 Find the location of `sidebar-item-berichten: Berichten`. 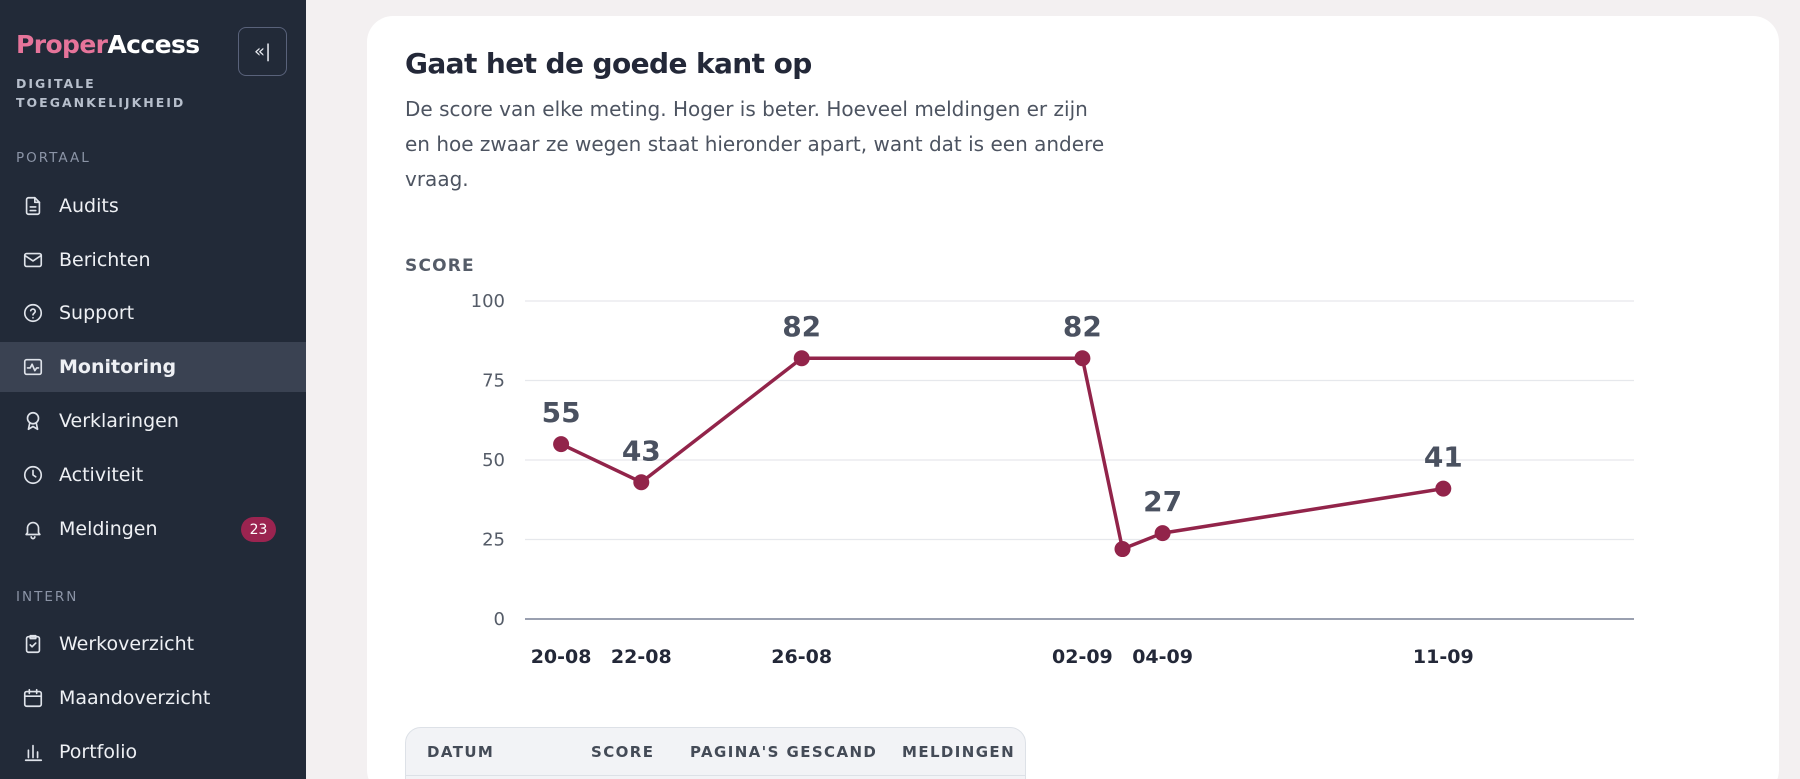

sidebar-item-berichten: Berichten is located at coordinates (153, 260).